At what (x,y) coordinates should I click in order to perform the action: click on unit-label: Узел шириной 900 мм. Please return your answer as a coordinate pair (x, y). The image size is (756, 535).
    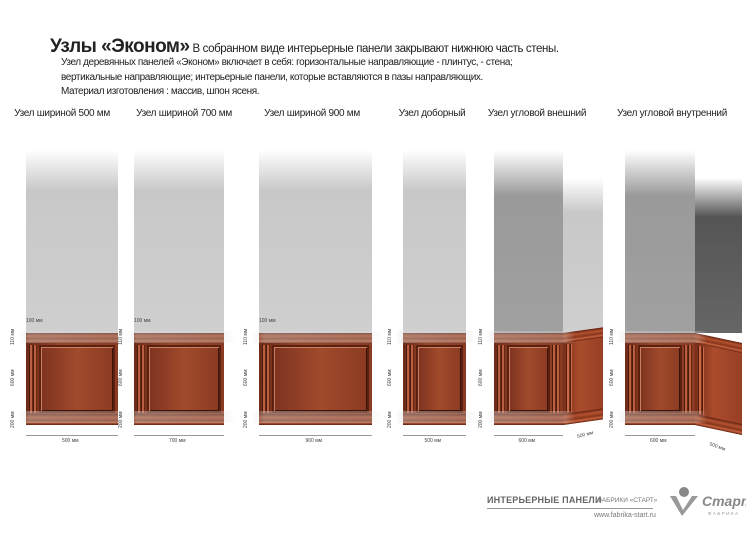
    Looking at the image, I should click on (312, 113).